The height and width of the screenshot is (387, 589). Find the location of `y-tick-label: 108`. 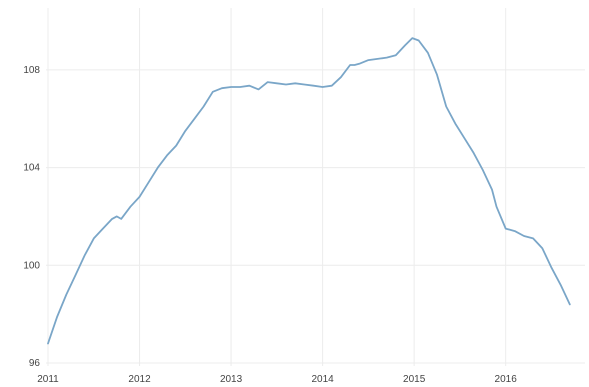

y-tick-label: 108 is located at coordinates (31, 70).